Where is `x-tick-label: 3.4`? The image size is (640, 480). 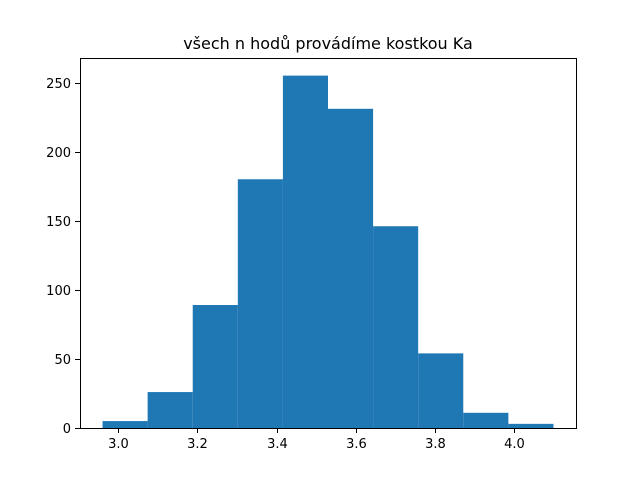
x-tick-label: 3.4 is located at coordinates (277, 444).